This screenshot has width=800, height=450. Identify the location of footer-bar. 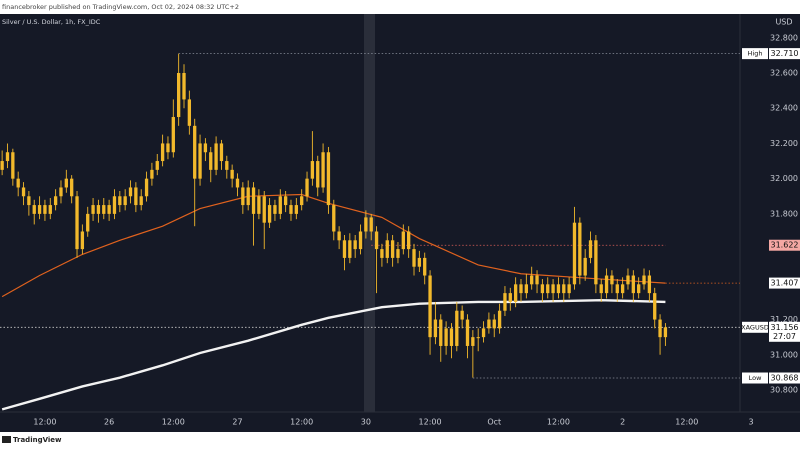
(400, 441).